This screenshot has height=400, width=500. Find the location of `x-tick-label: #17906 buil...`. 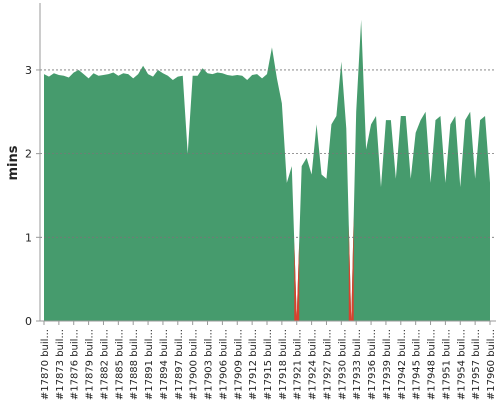

x-tick-label: #17906 buil... is located at coordinates (223, 364).